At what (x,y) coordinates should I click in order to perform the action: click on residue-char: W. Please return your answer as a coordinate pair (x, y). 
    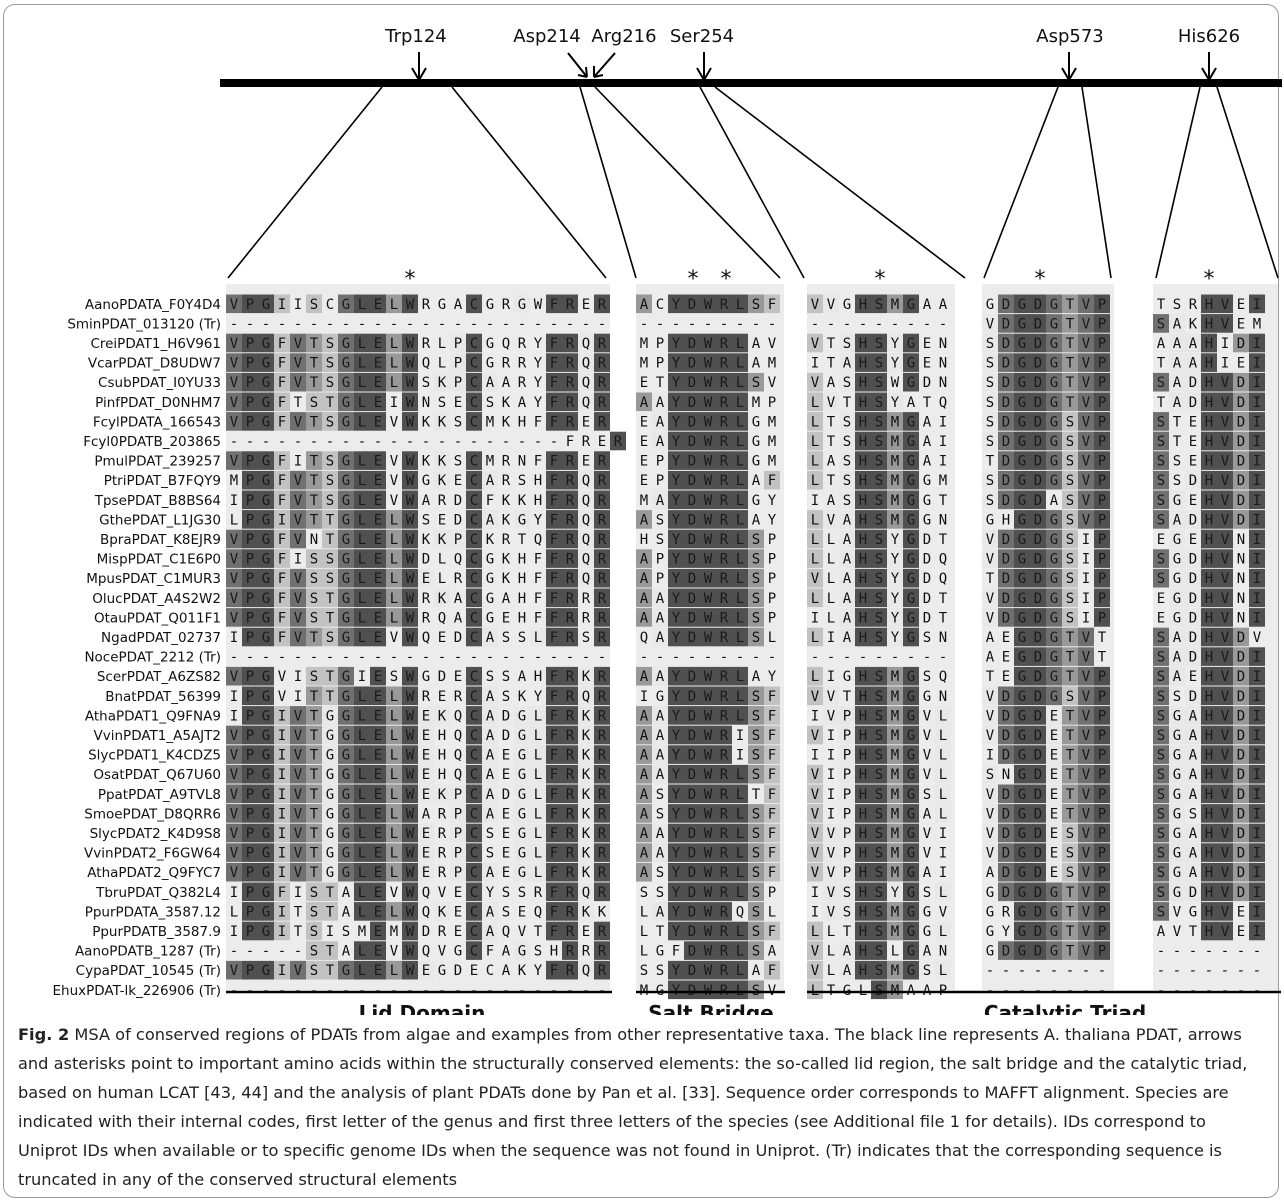
    Looking at the image, I should click on (708, 795).